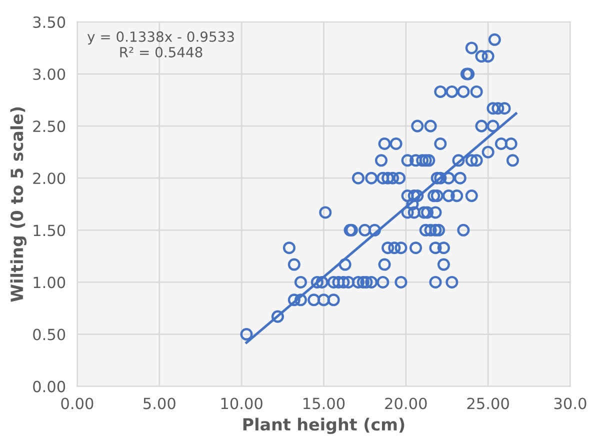 This screenshot has height=439, width=594. Describe the element at coordinates (241, 404) in the screenshot. I see `x-tick-label: 10.00` at that location.